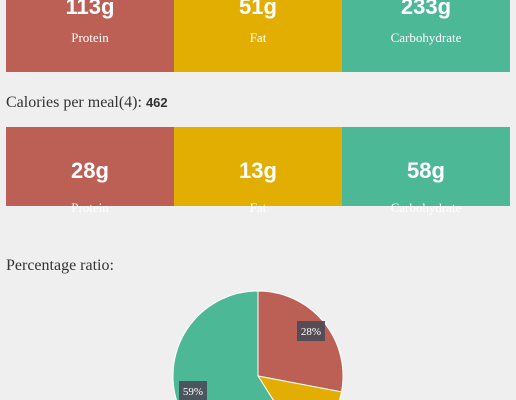  Describe the element at coordinates (258, 207) in the screenshot. I see `meal-fat-label: Fat` at that location.